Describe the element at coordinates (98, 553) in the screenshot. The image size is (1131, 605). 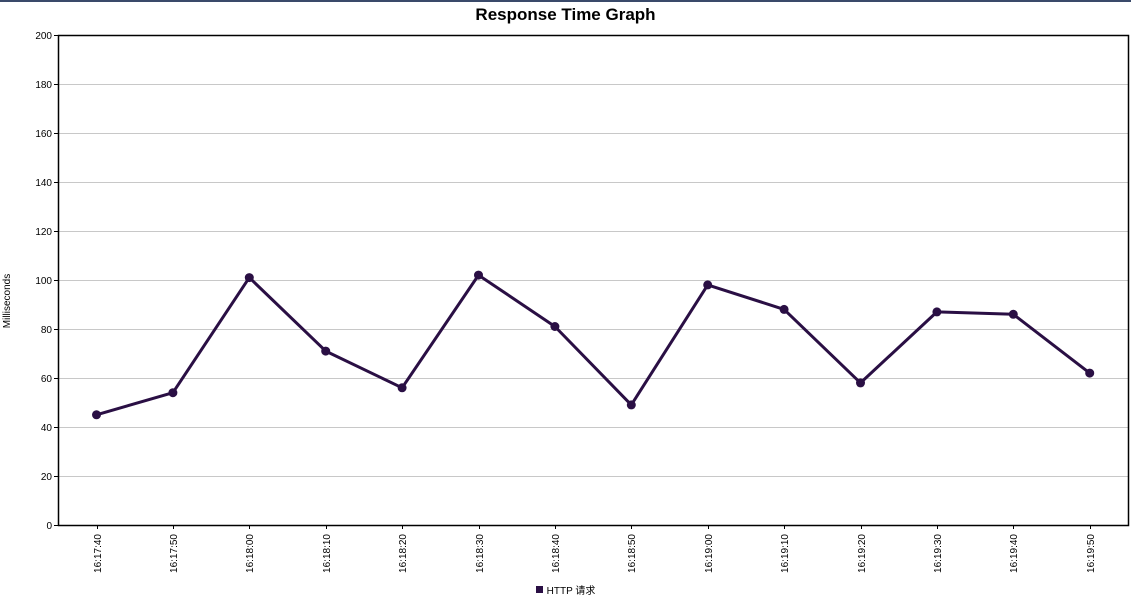
I see `x-tick-label: 16:17:40` at that location.